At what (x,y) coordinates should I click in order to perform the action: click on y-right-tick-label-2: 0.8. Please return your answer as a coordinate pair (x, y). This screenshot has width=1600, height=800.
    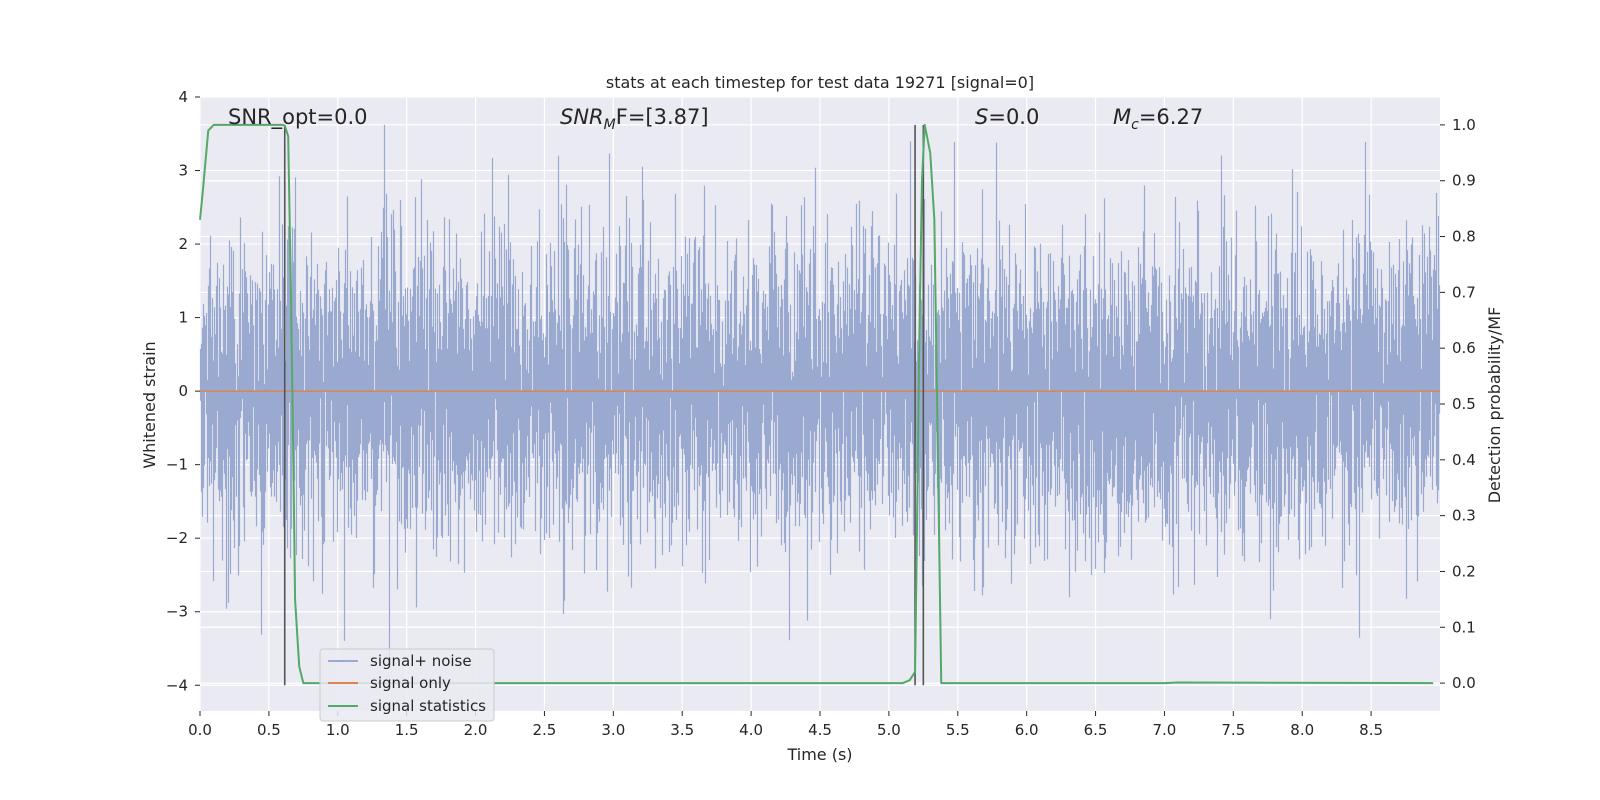
    Looking at the image, I should click on (1464, 237).